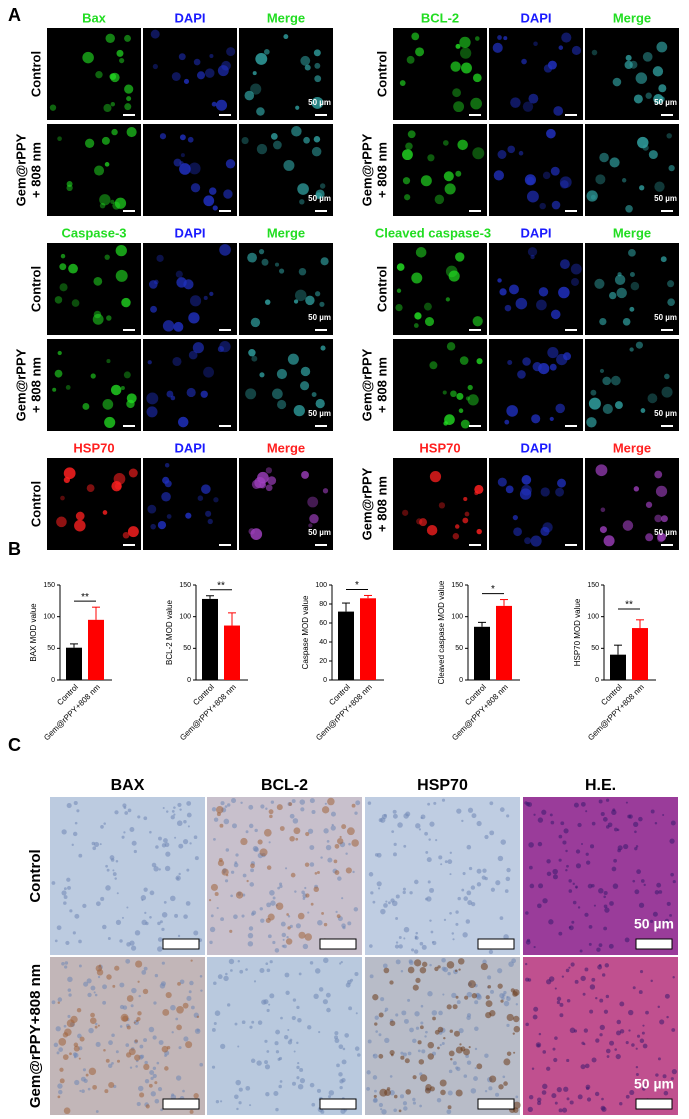  Describe the element at coordinates (493, 589) in the screenshot. I see `significance: *` at that location.